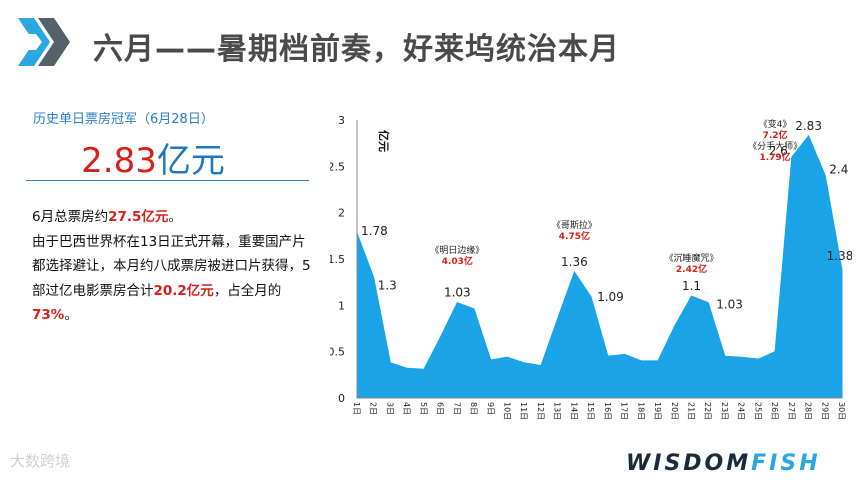  I want to click on y-tick-label: 0, so click(341, 398).